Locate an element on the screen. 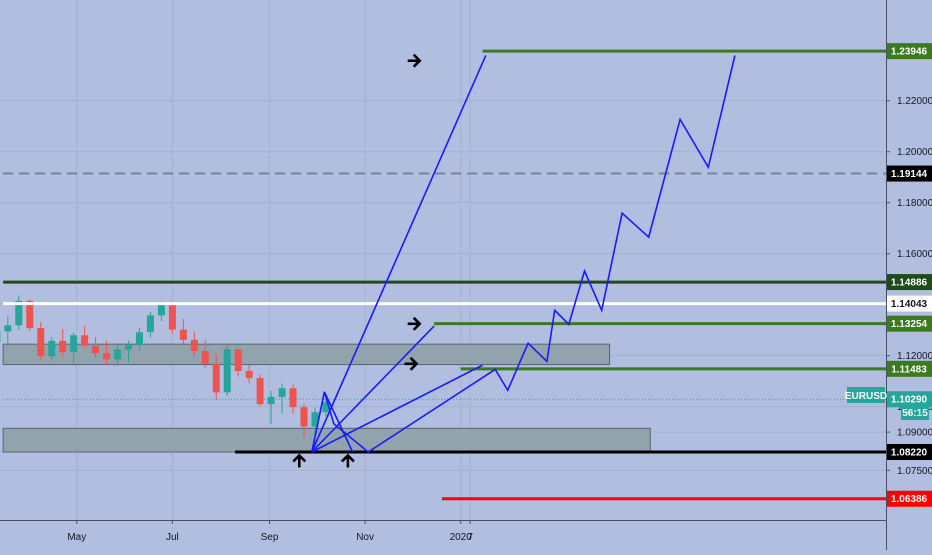 The width and height of the screenshot is (932, 555). white-level-tag-label: 1.14043 is located at coordinates (909, 304).